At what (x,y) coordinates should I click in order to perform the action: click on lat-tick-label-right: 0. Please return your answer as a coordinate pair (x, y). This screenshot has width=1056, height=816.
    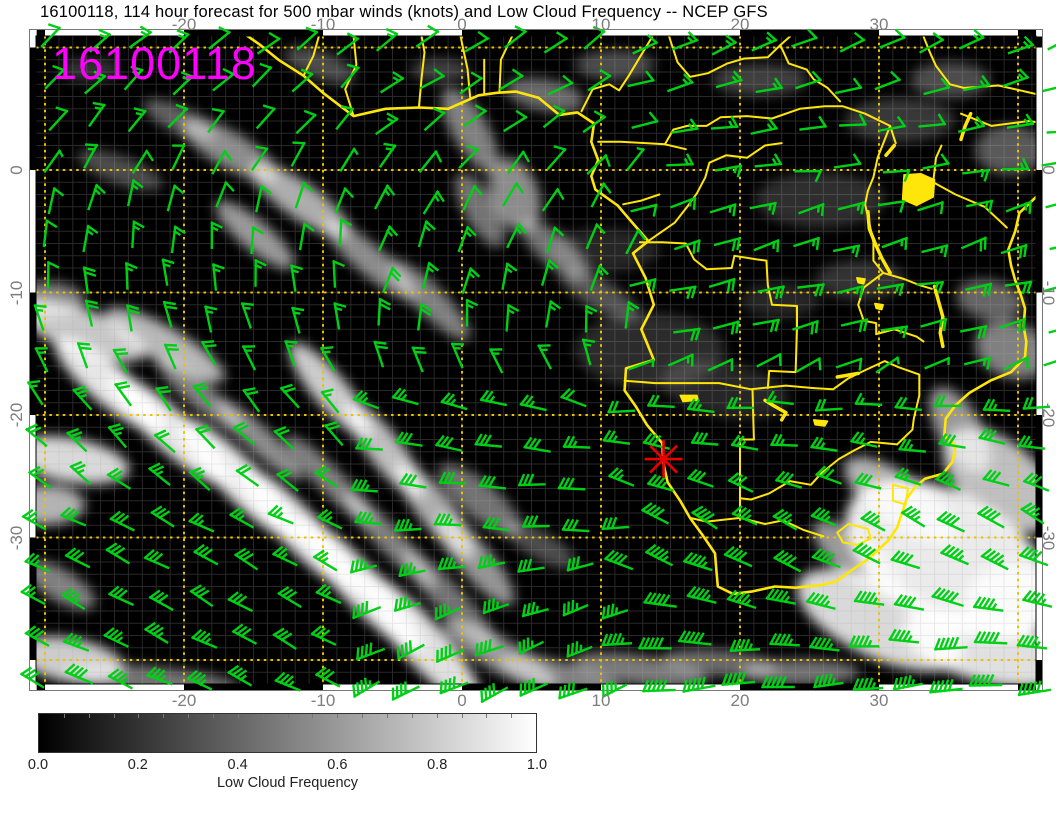
    Looking at the image, I should click on (1047, 169).